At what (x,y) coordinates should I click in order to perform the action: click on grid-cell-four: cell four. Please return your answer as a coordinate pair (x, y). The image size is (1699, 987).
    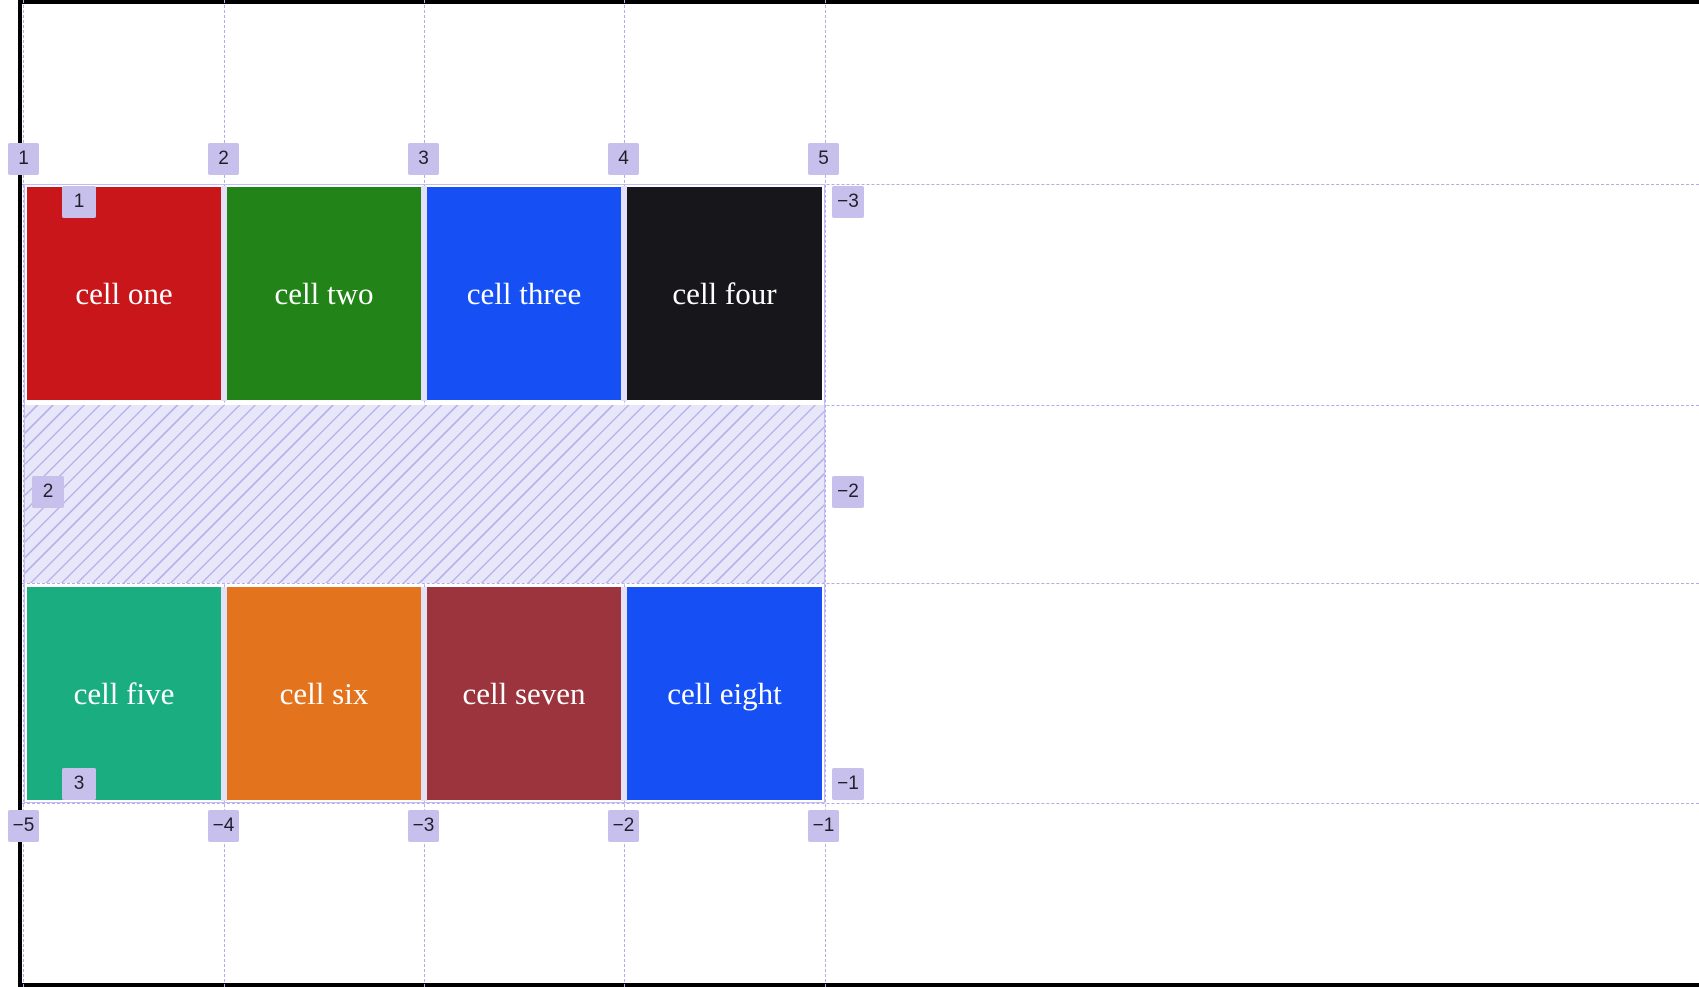
    Looking at the image, I should click on (724, 293).